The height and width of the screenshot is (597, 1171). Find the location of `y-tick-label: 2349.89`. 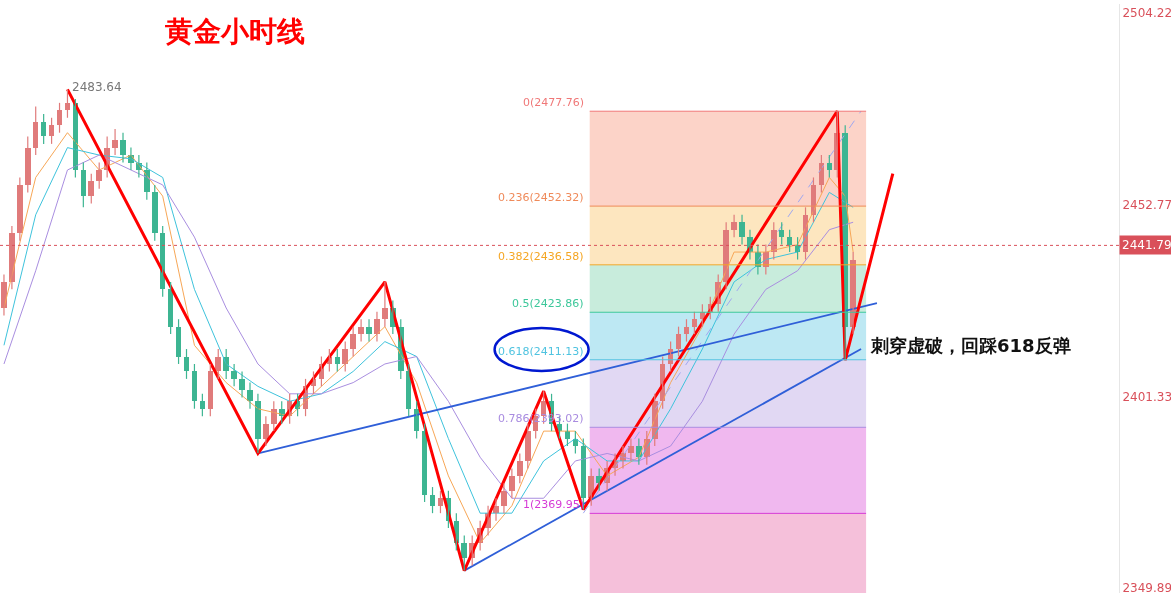

y-tick-label: 2349.89 is located at coordinates (1146, 588).